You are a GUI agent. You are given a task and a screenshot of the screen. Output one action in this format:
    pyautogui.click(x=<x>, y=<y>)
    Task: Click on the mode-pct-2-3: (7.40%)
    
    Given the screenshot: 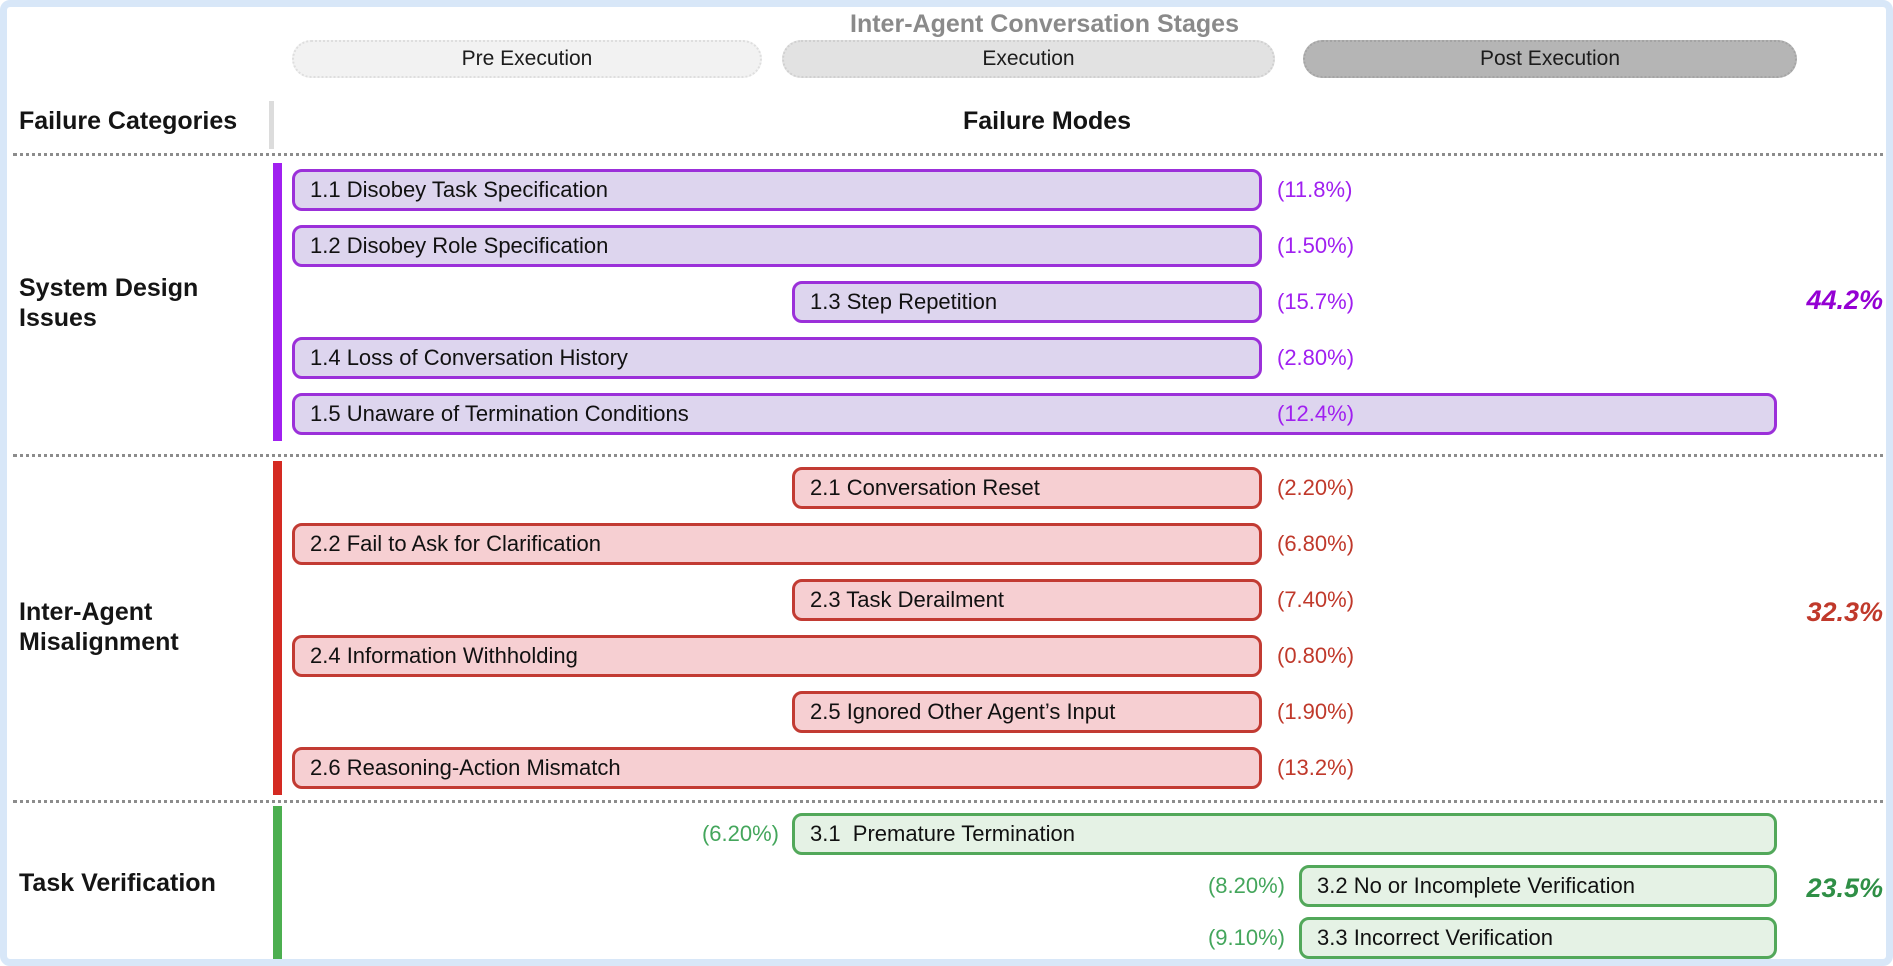 What is the action you would take?
    pyautogui.click(x=1316, y=599)
    